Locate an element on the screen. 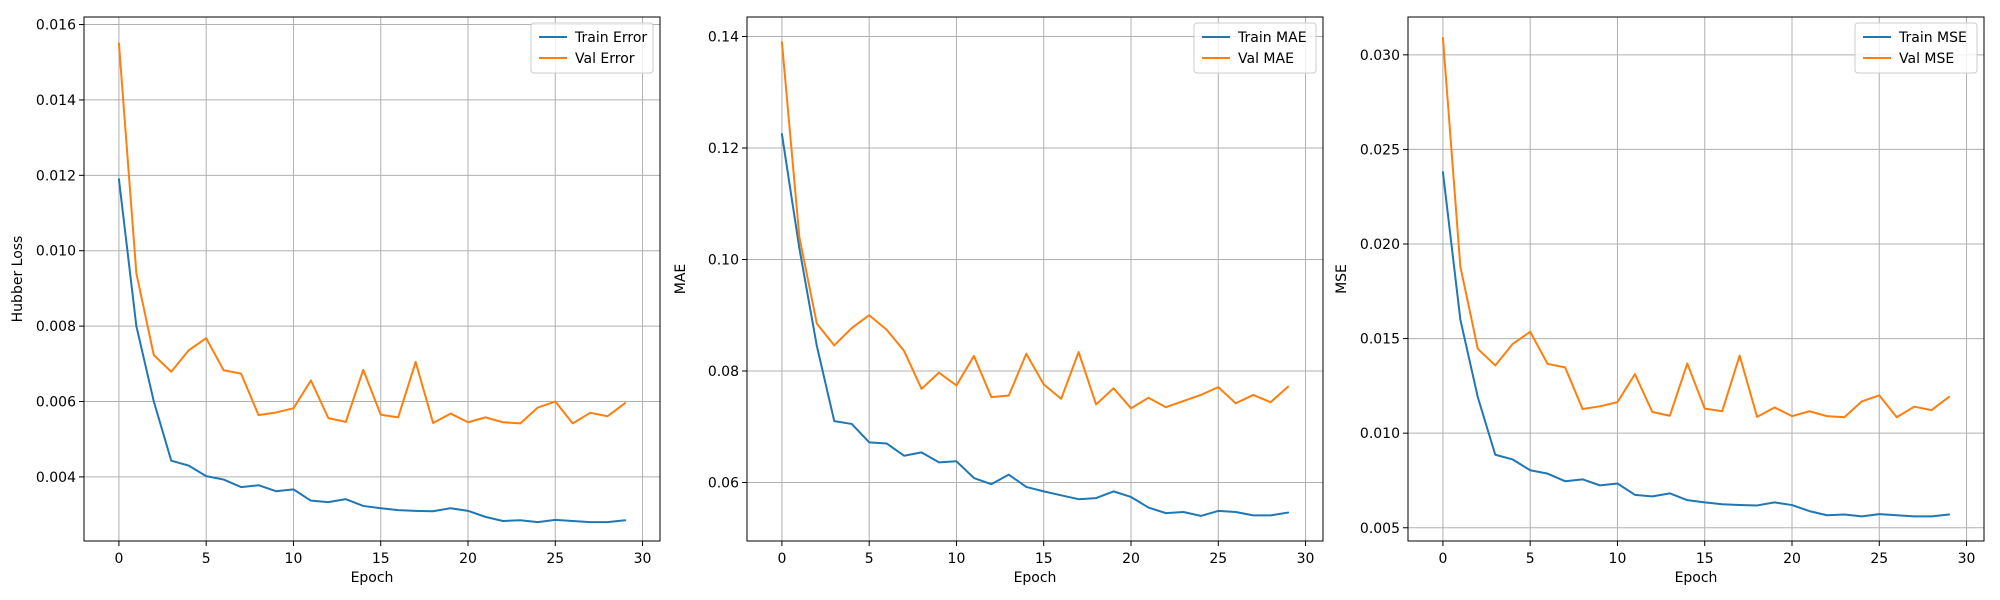 This screenshot has height=600, width=2000. y-tick-label: 0.14 is located at coordinates (723, 38).